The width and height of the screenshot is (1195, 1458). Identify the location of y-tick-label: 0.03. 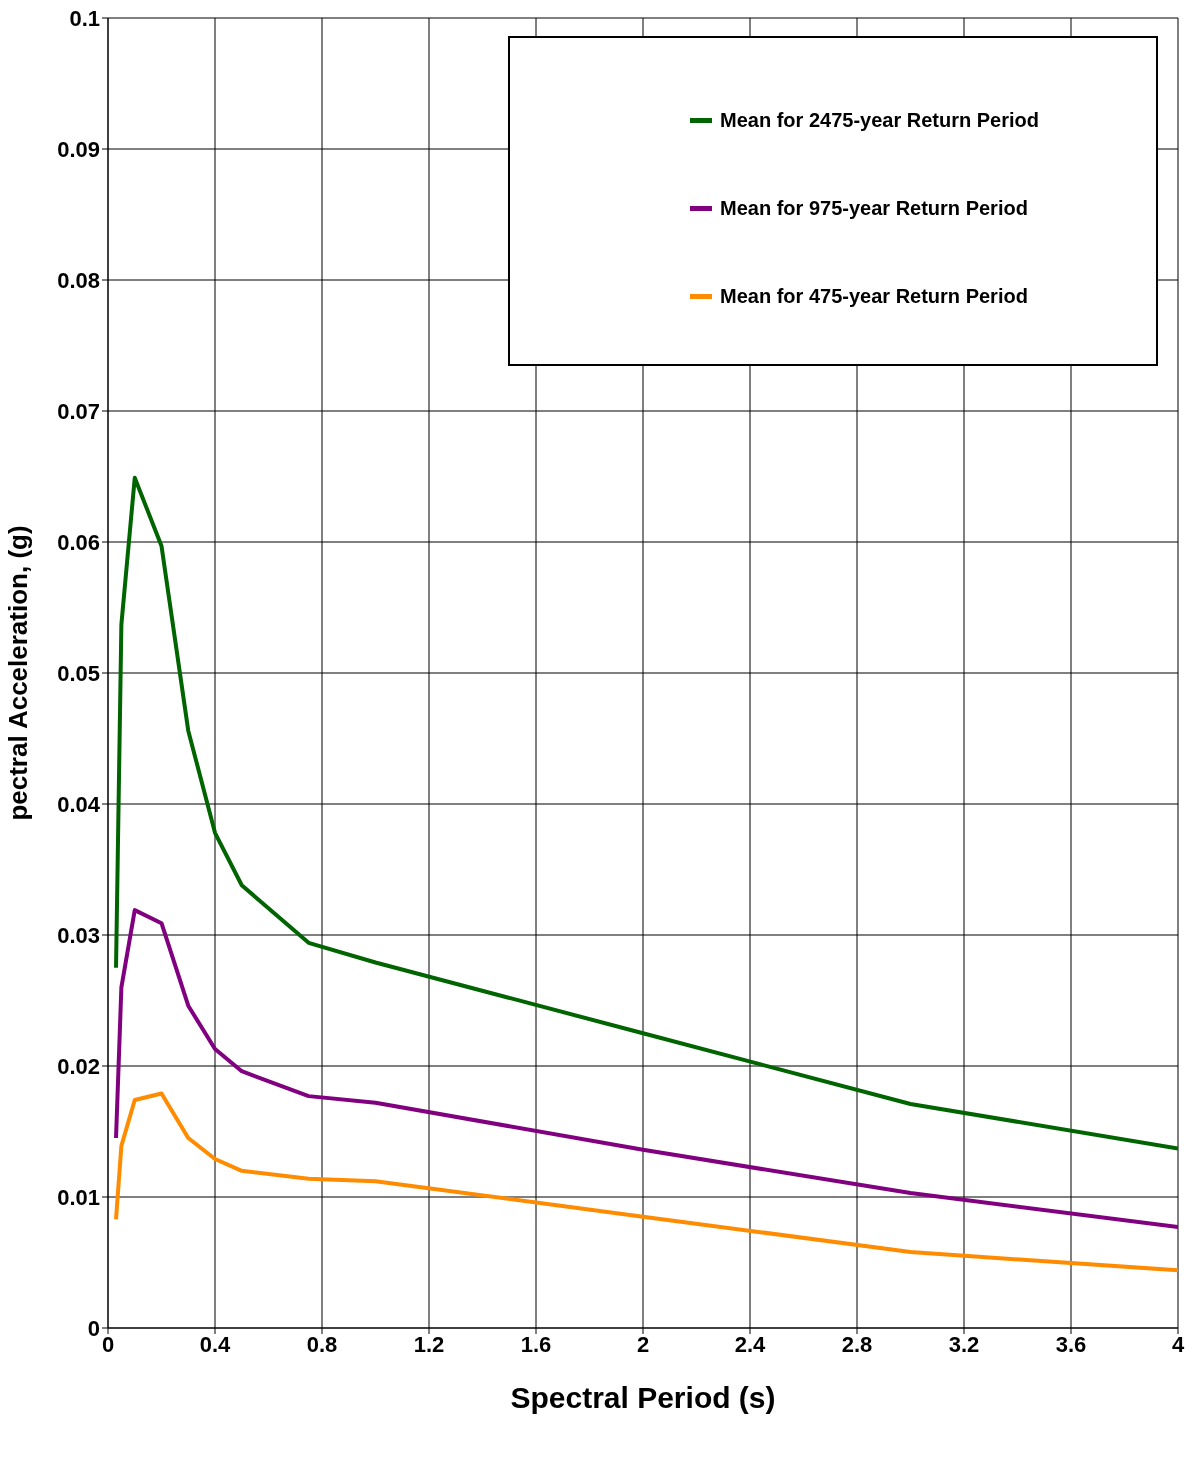
(78, 935).